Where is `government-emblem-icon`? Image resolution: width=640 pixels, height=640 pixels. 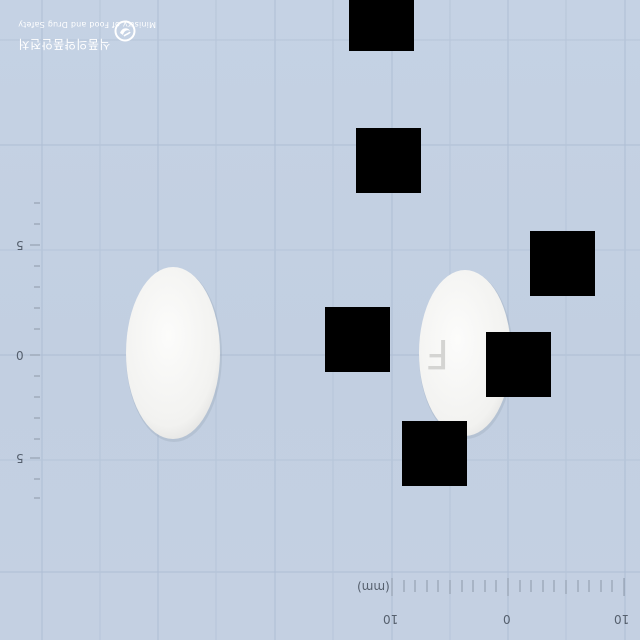
government-emblem-icon is located at coordinates (125, 31).